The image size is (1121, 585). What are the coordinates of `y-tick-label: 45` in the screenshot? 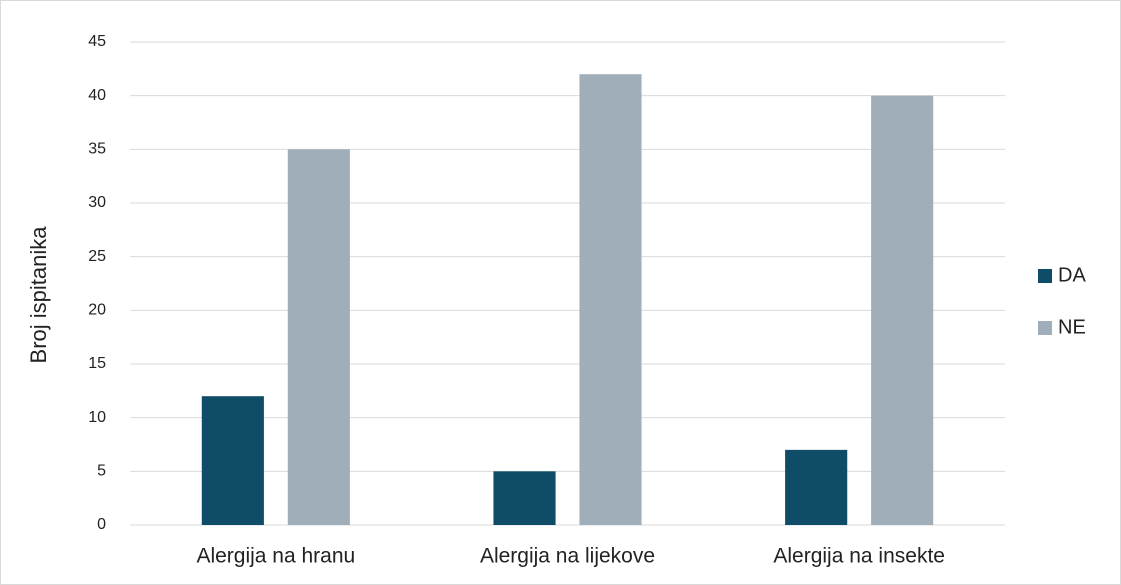 It's located at (97, 41).